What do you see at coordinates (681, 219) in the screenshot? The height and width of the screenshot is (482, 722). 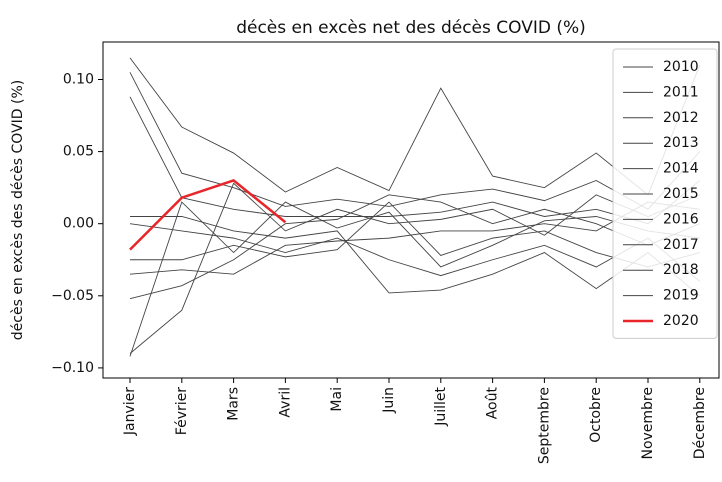 I see `legend-label: 2016` at bounding box center [681, 219].